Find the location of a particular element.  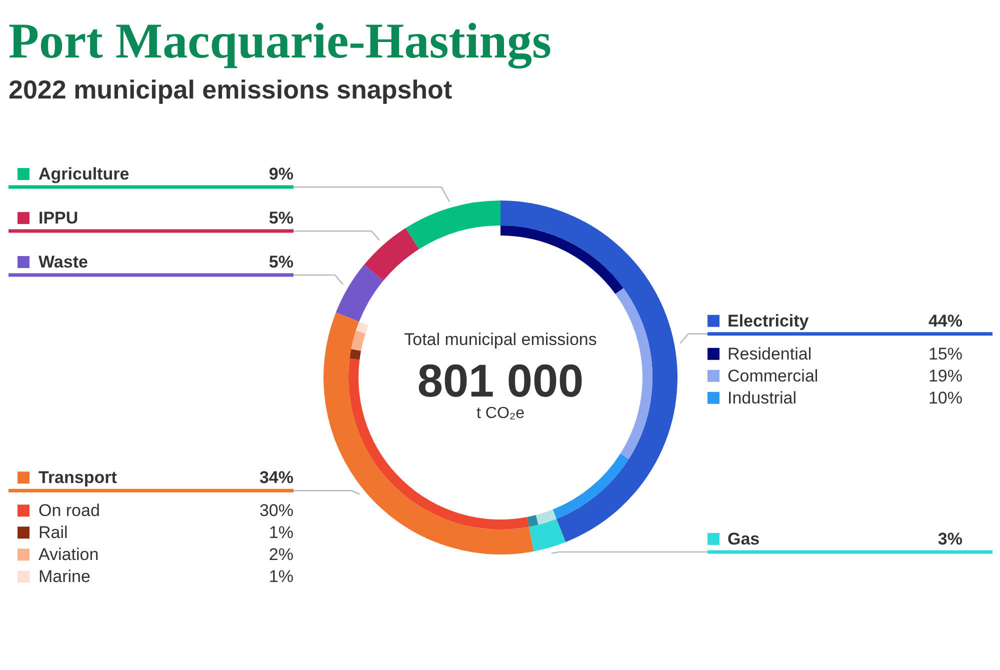

data-label: 3% is located at coordinates (950, 538).